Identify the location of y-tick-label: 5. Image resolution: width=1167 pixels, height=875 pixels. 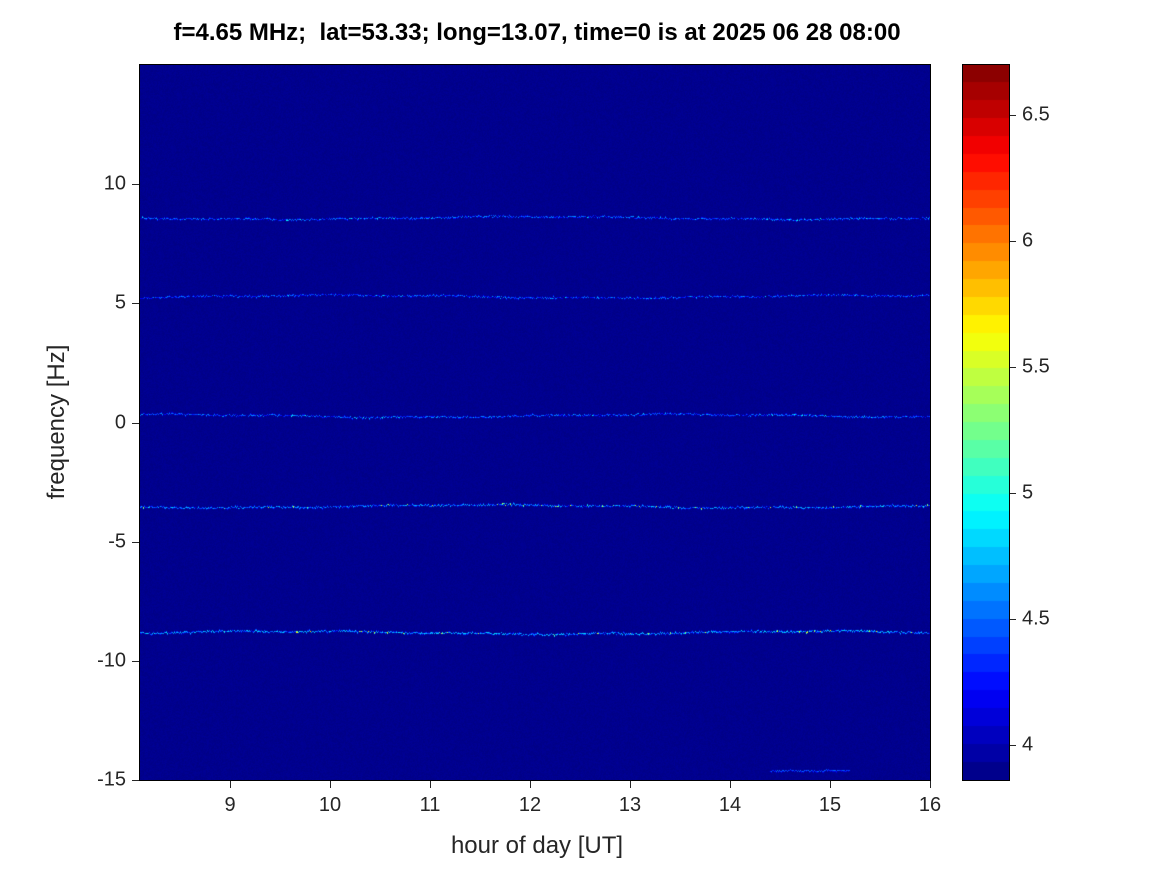
(120, 302).